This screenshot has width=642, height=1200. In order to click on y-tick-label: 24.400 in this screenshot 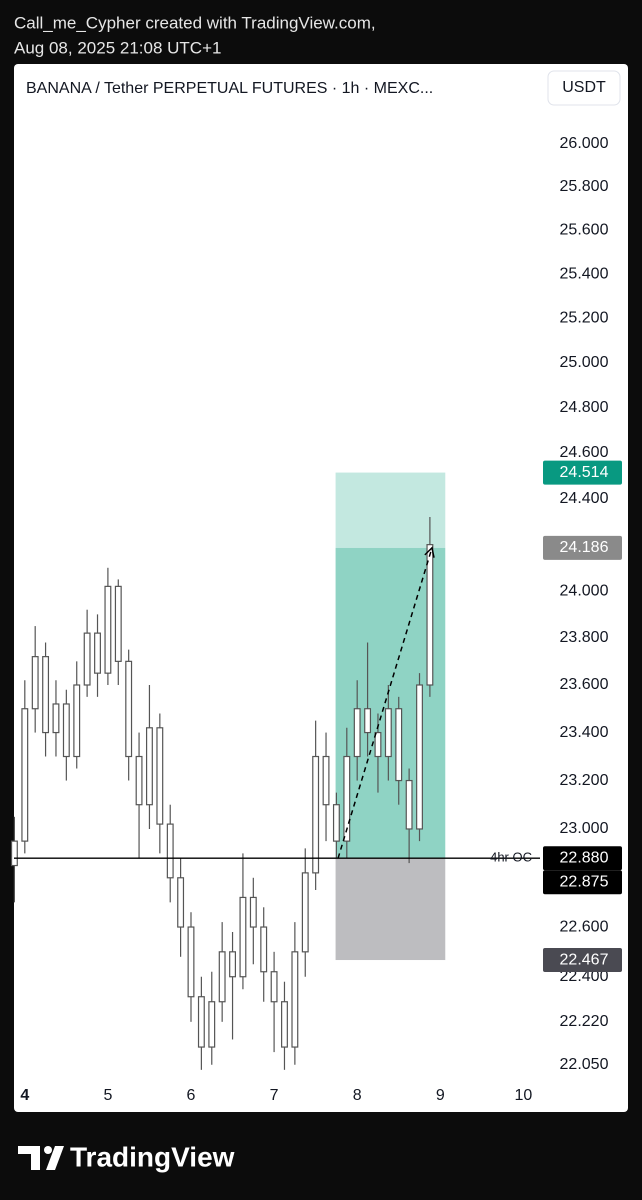, I will do `click(584, 498)`.